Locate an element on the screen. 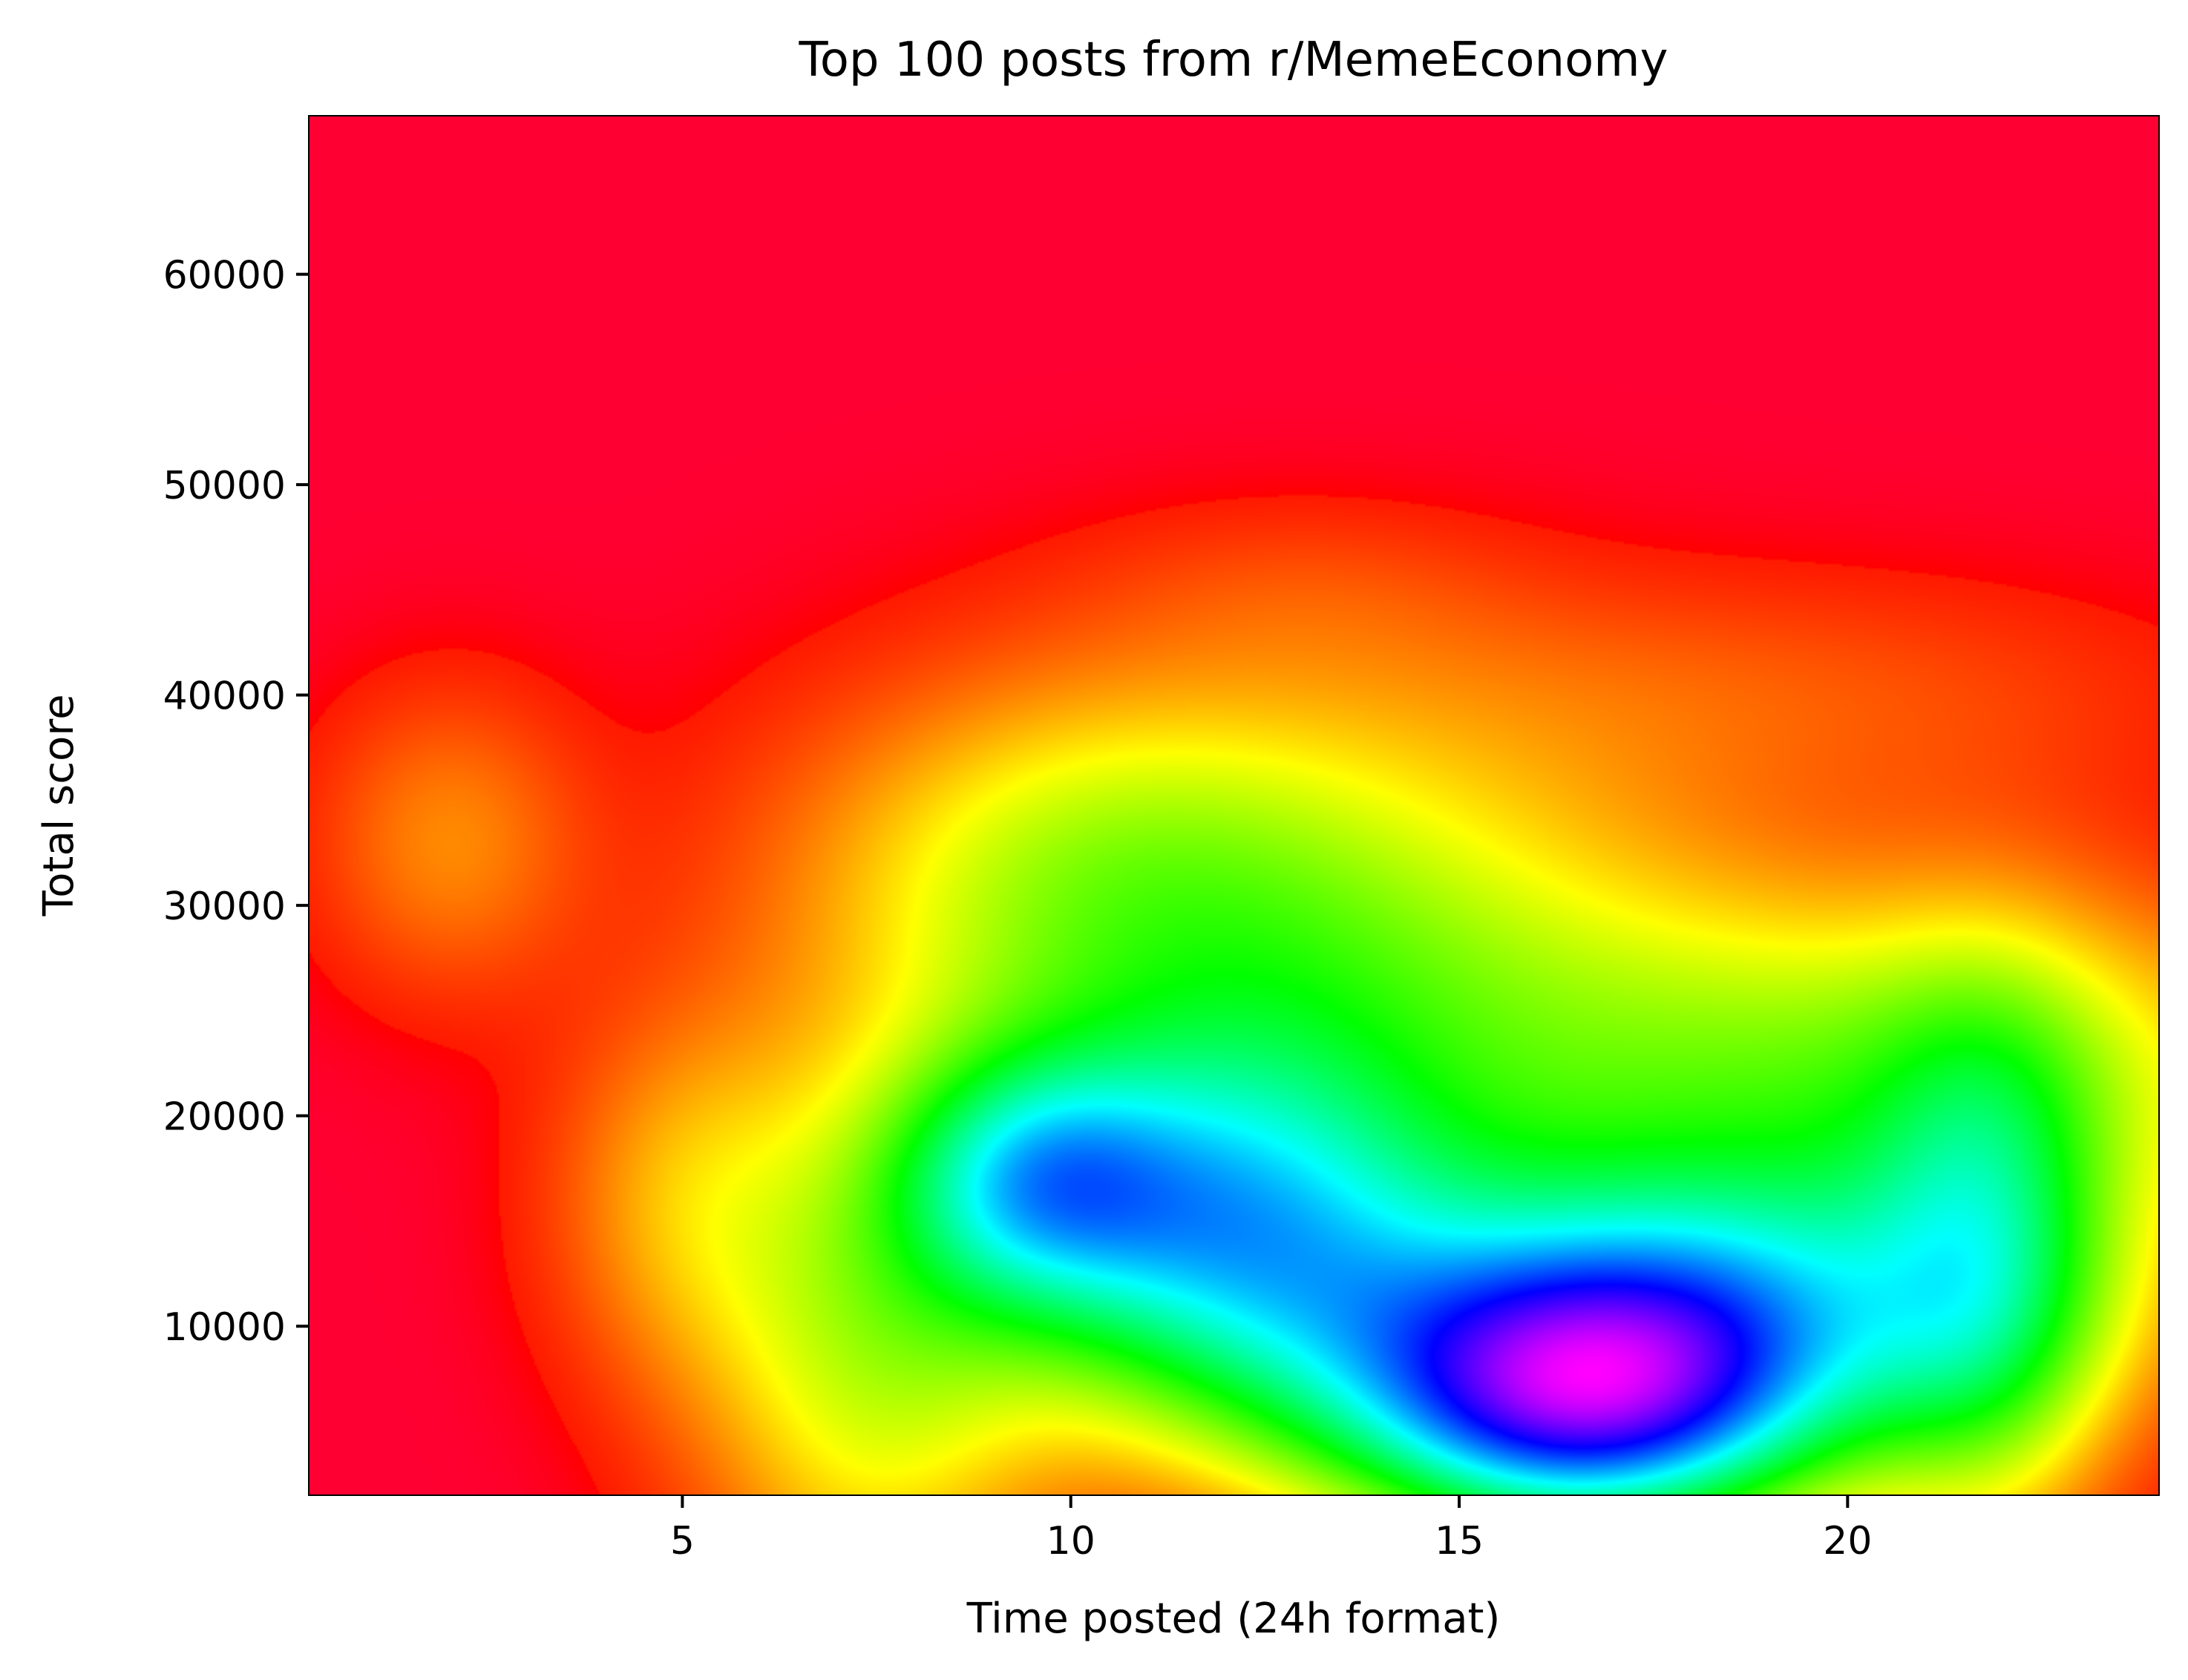 Image resolution: width=2188 pixels, height=1680 pixels. x-tick-label: 10 is located at coordinates (1070, 1541).